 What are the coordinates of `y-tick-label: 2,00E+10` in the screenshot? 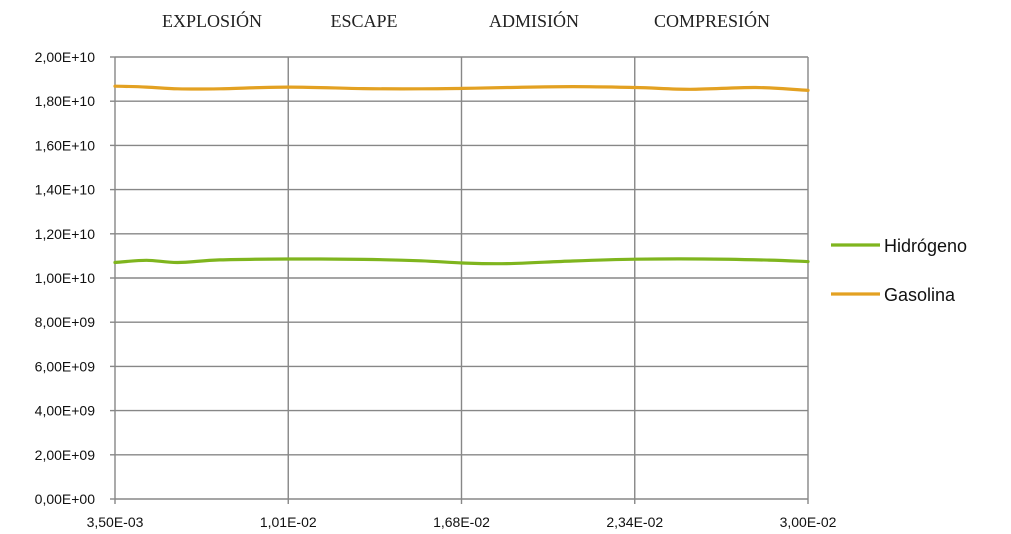 It's located at (65, 57).